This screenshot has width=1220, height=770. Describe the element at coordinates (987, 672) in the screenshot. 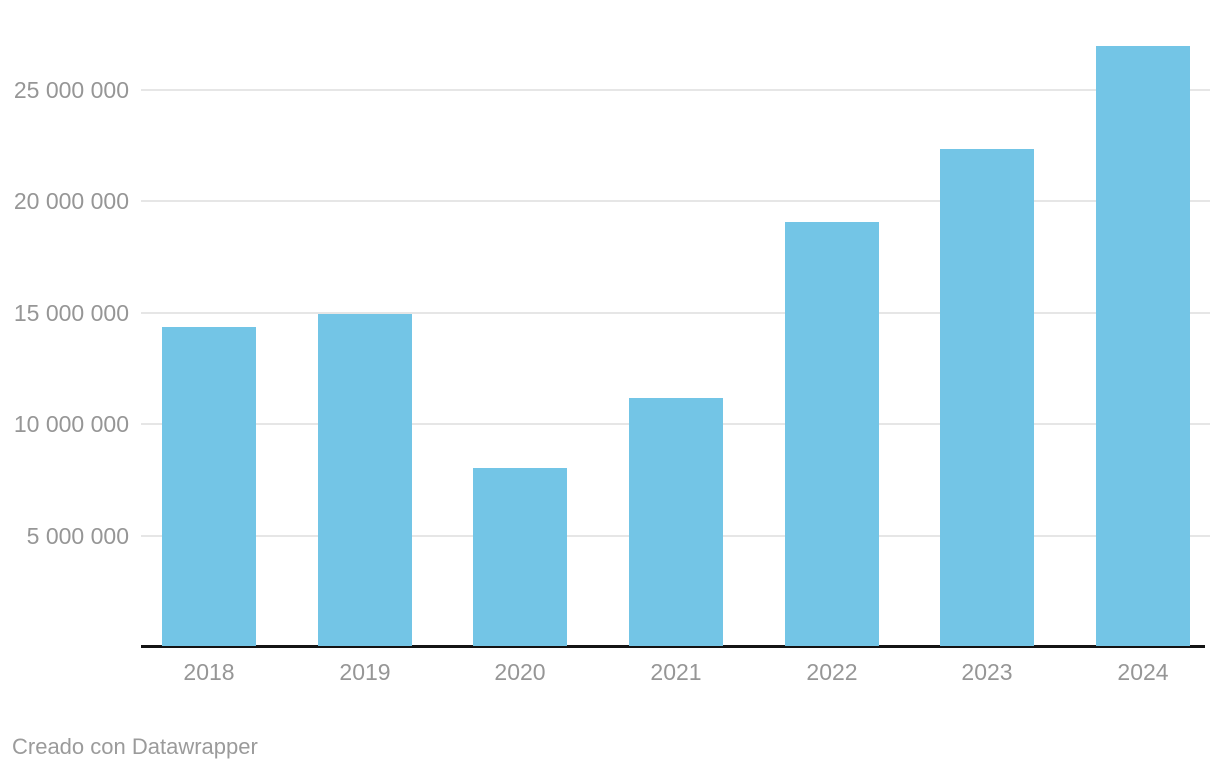

I see `x-axis-tick-label: 2023` at that location.